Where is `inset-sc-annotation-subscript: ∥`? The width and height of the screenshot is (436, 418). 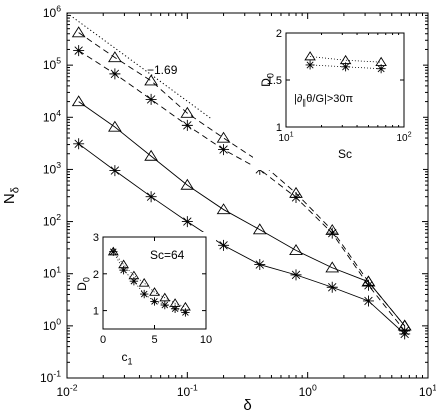 inset-sc-annotation-subscript: ∥ is located at coordinates (304, 102).